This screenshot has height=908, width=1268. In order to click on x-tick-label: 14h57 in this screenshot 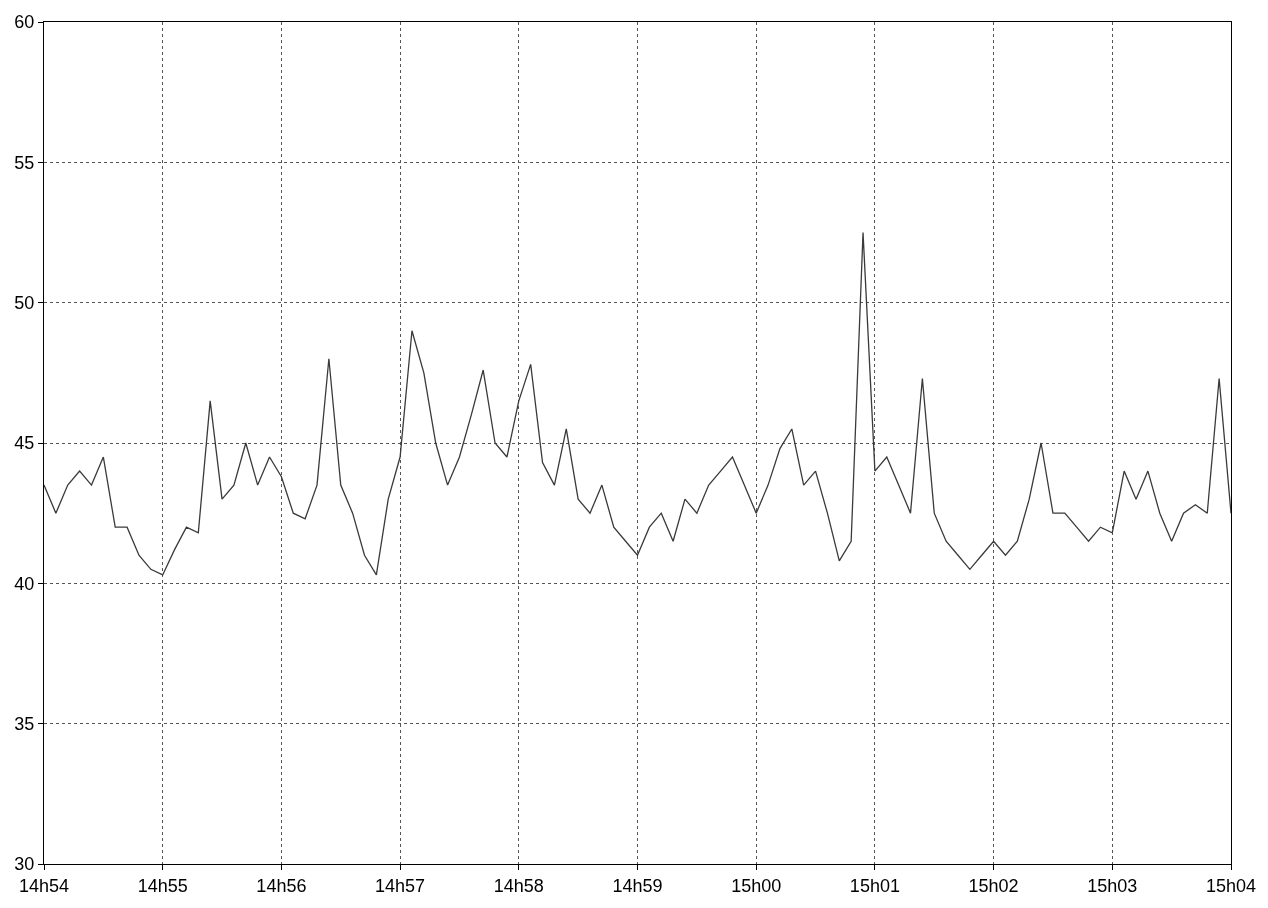, I will do `click(400, 885)`.